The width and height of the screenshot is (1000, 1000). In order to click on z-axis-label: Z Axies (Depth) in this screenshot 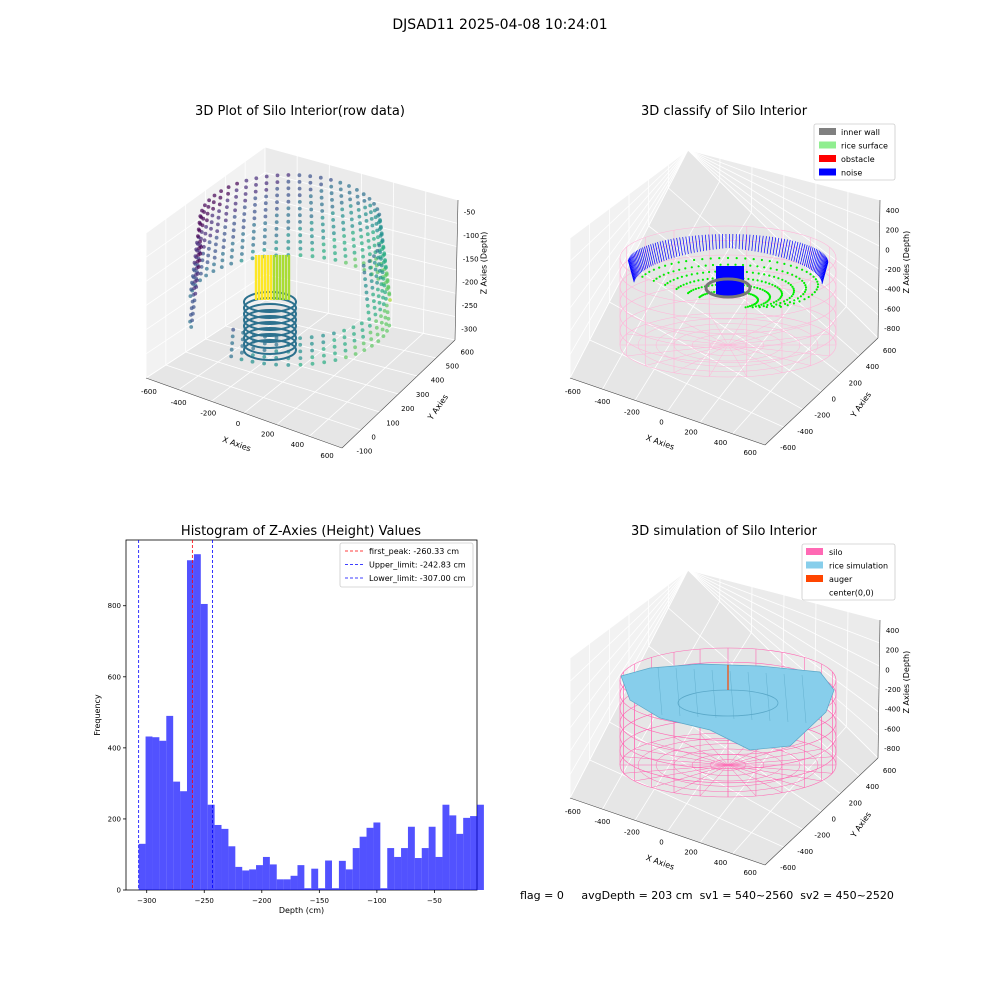, I will do `click(906, 262)`.